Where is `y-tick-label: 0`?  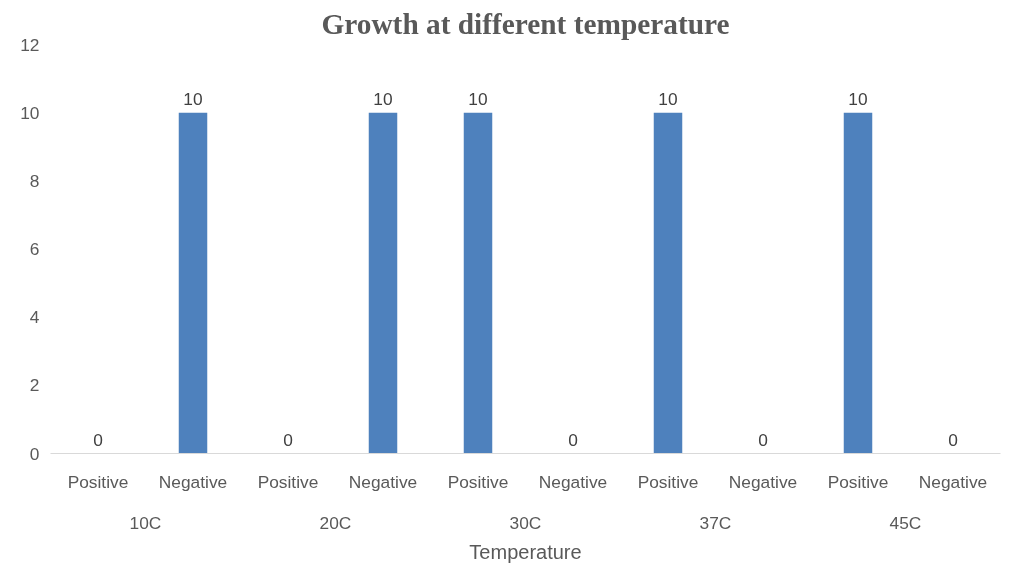
y-tick-label: 0 is located at coordinates (34, 453).